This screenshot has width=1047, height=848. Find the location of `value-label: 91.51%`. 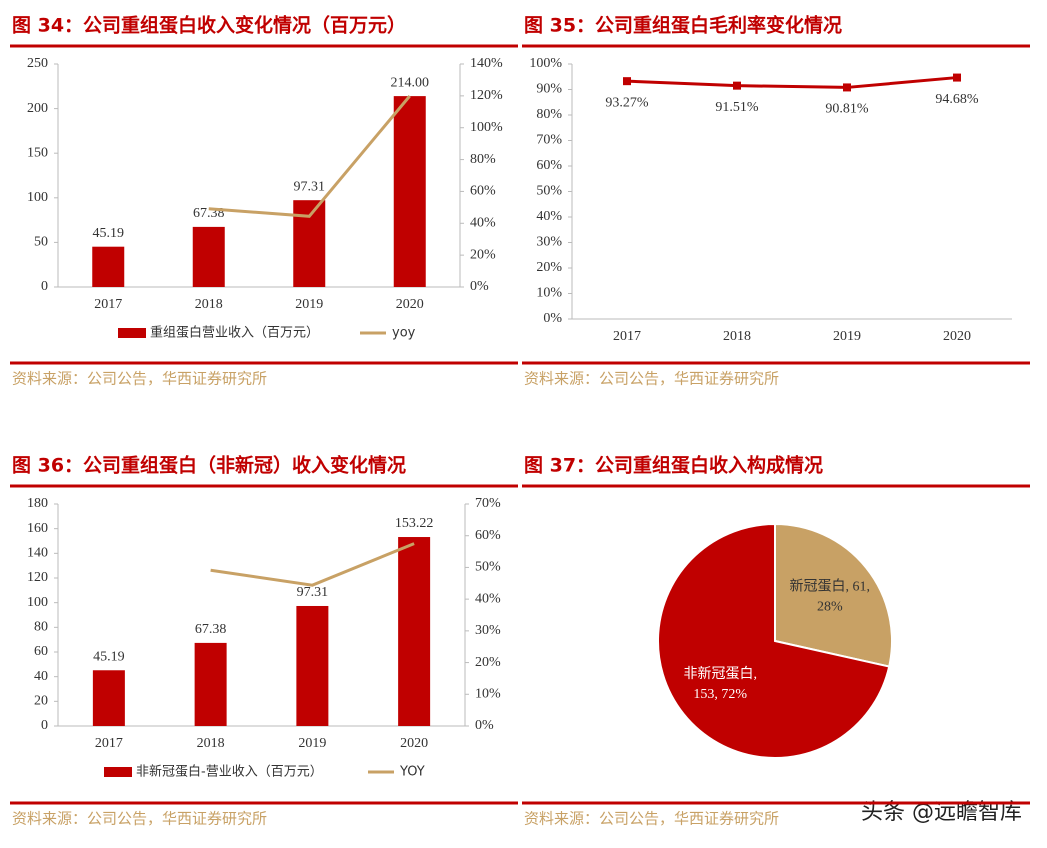

value-label: 91.51% is located at coordinates (737, 107).